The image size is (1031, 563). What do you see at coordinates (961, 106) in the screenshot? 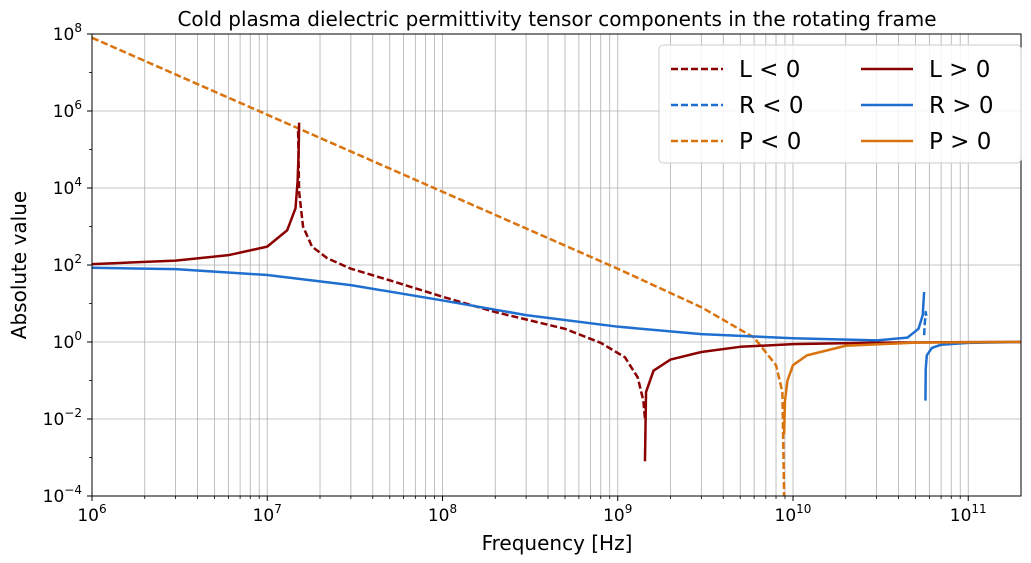
I see `legend-label: R > 0` at bounding box center [961, 106].